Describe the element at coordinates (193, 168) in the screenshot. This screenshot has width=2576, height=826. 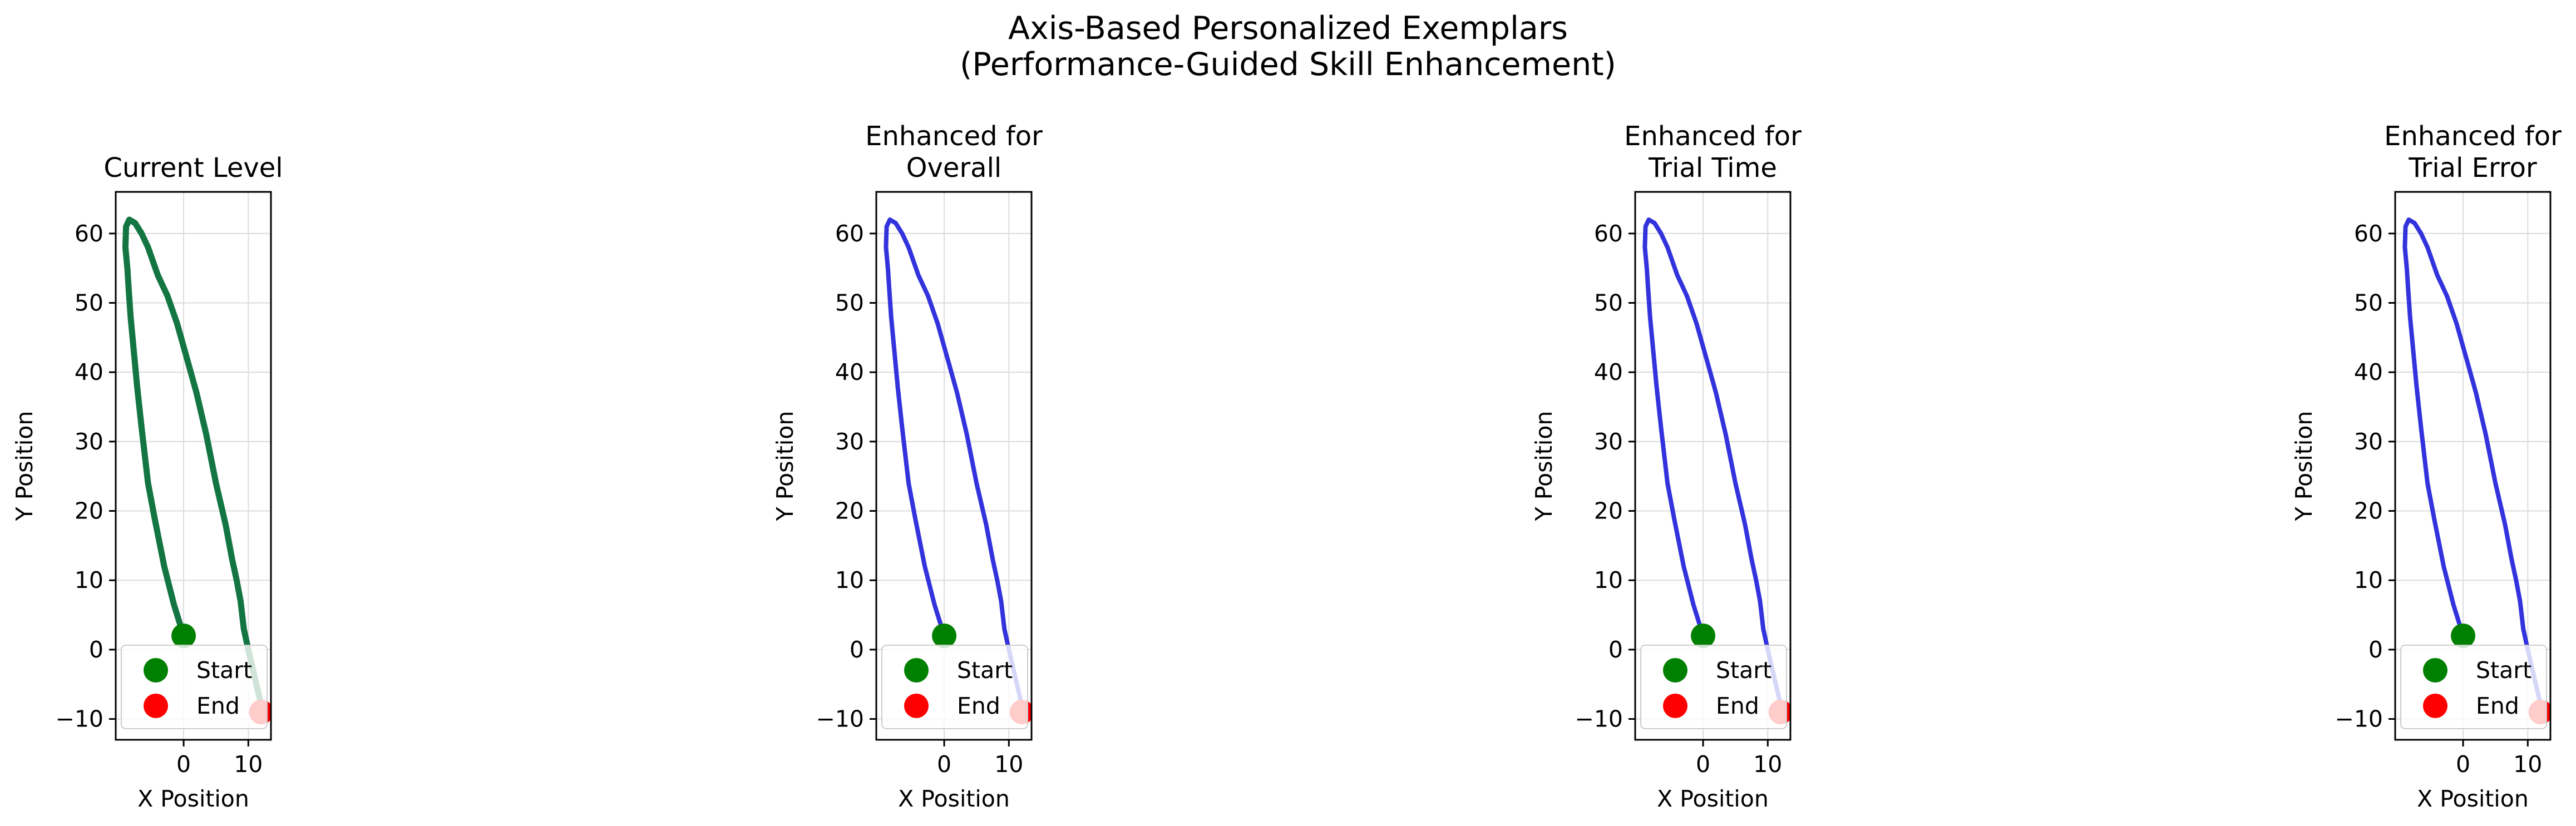
I see `subplot-title-line: Current Level` at that location.